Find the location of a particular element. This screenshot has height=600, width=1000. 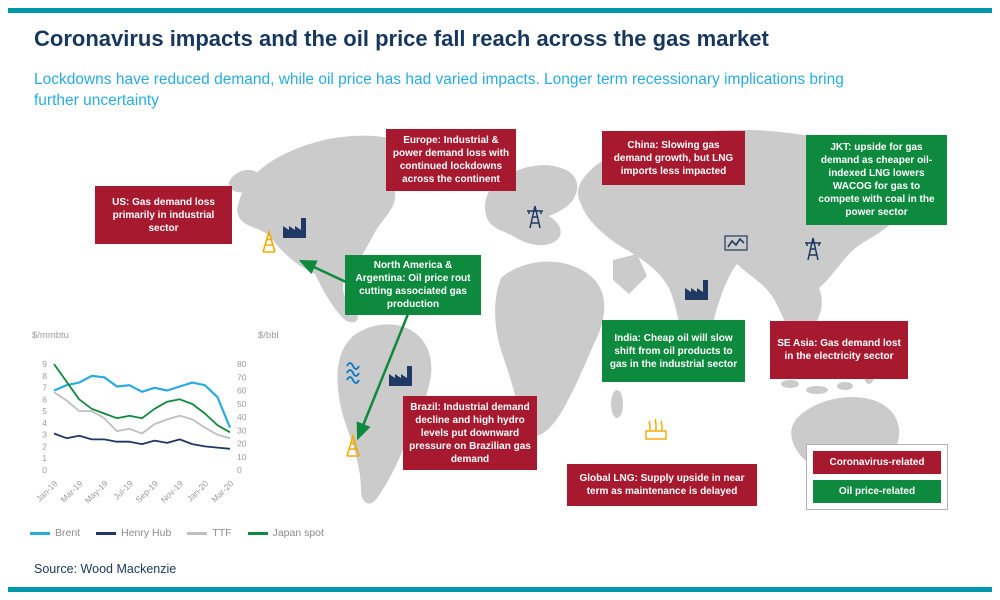

legend-label: Henry Hub is located at coordinates (146, 533).